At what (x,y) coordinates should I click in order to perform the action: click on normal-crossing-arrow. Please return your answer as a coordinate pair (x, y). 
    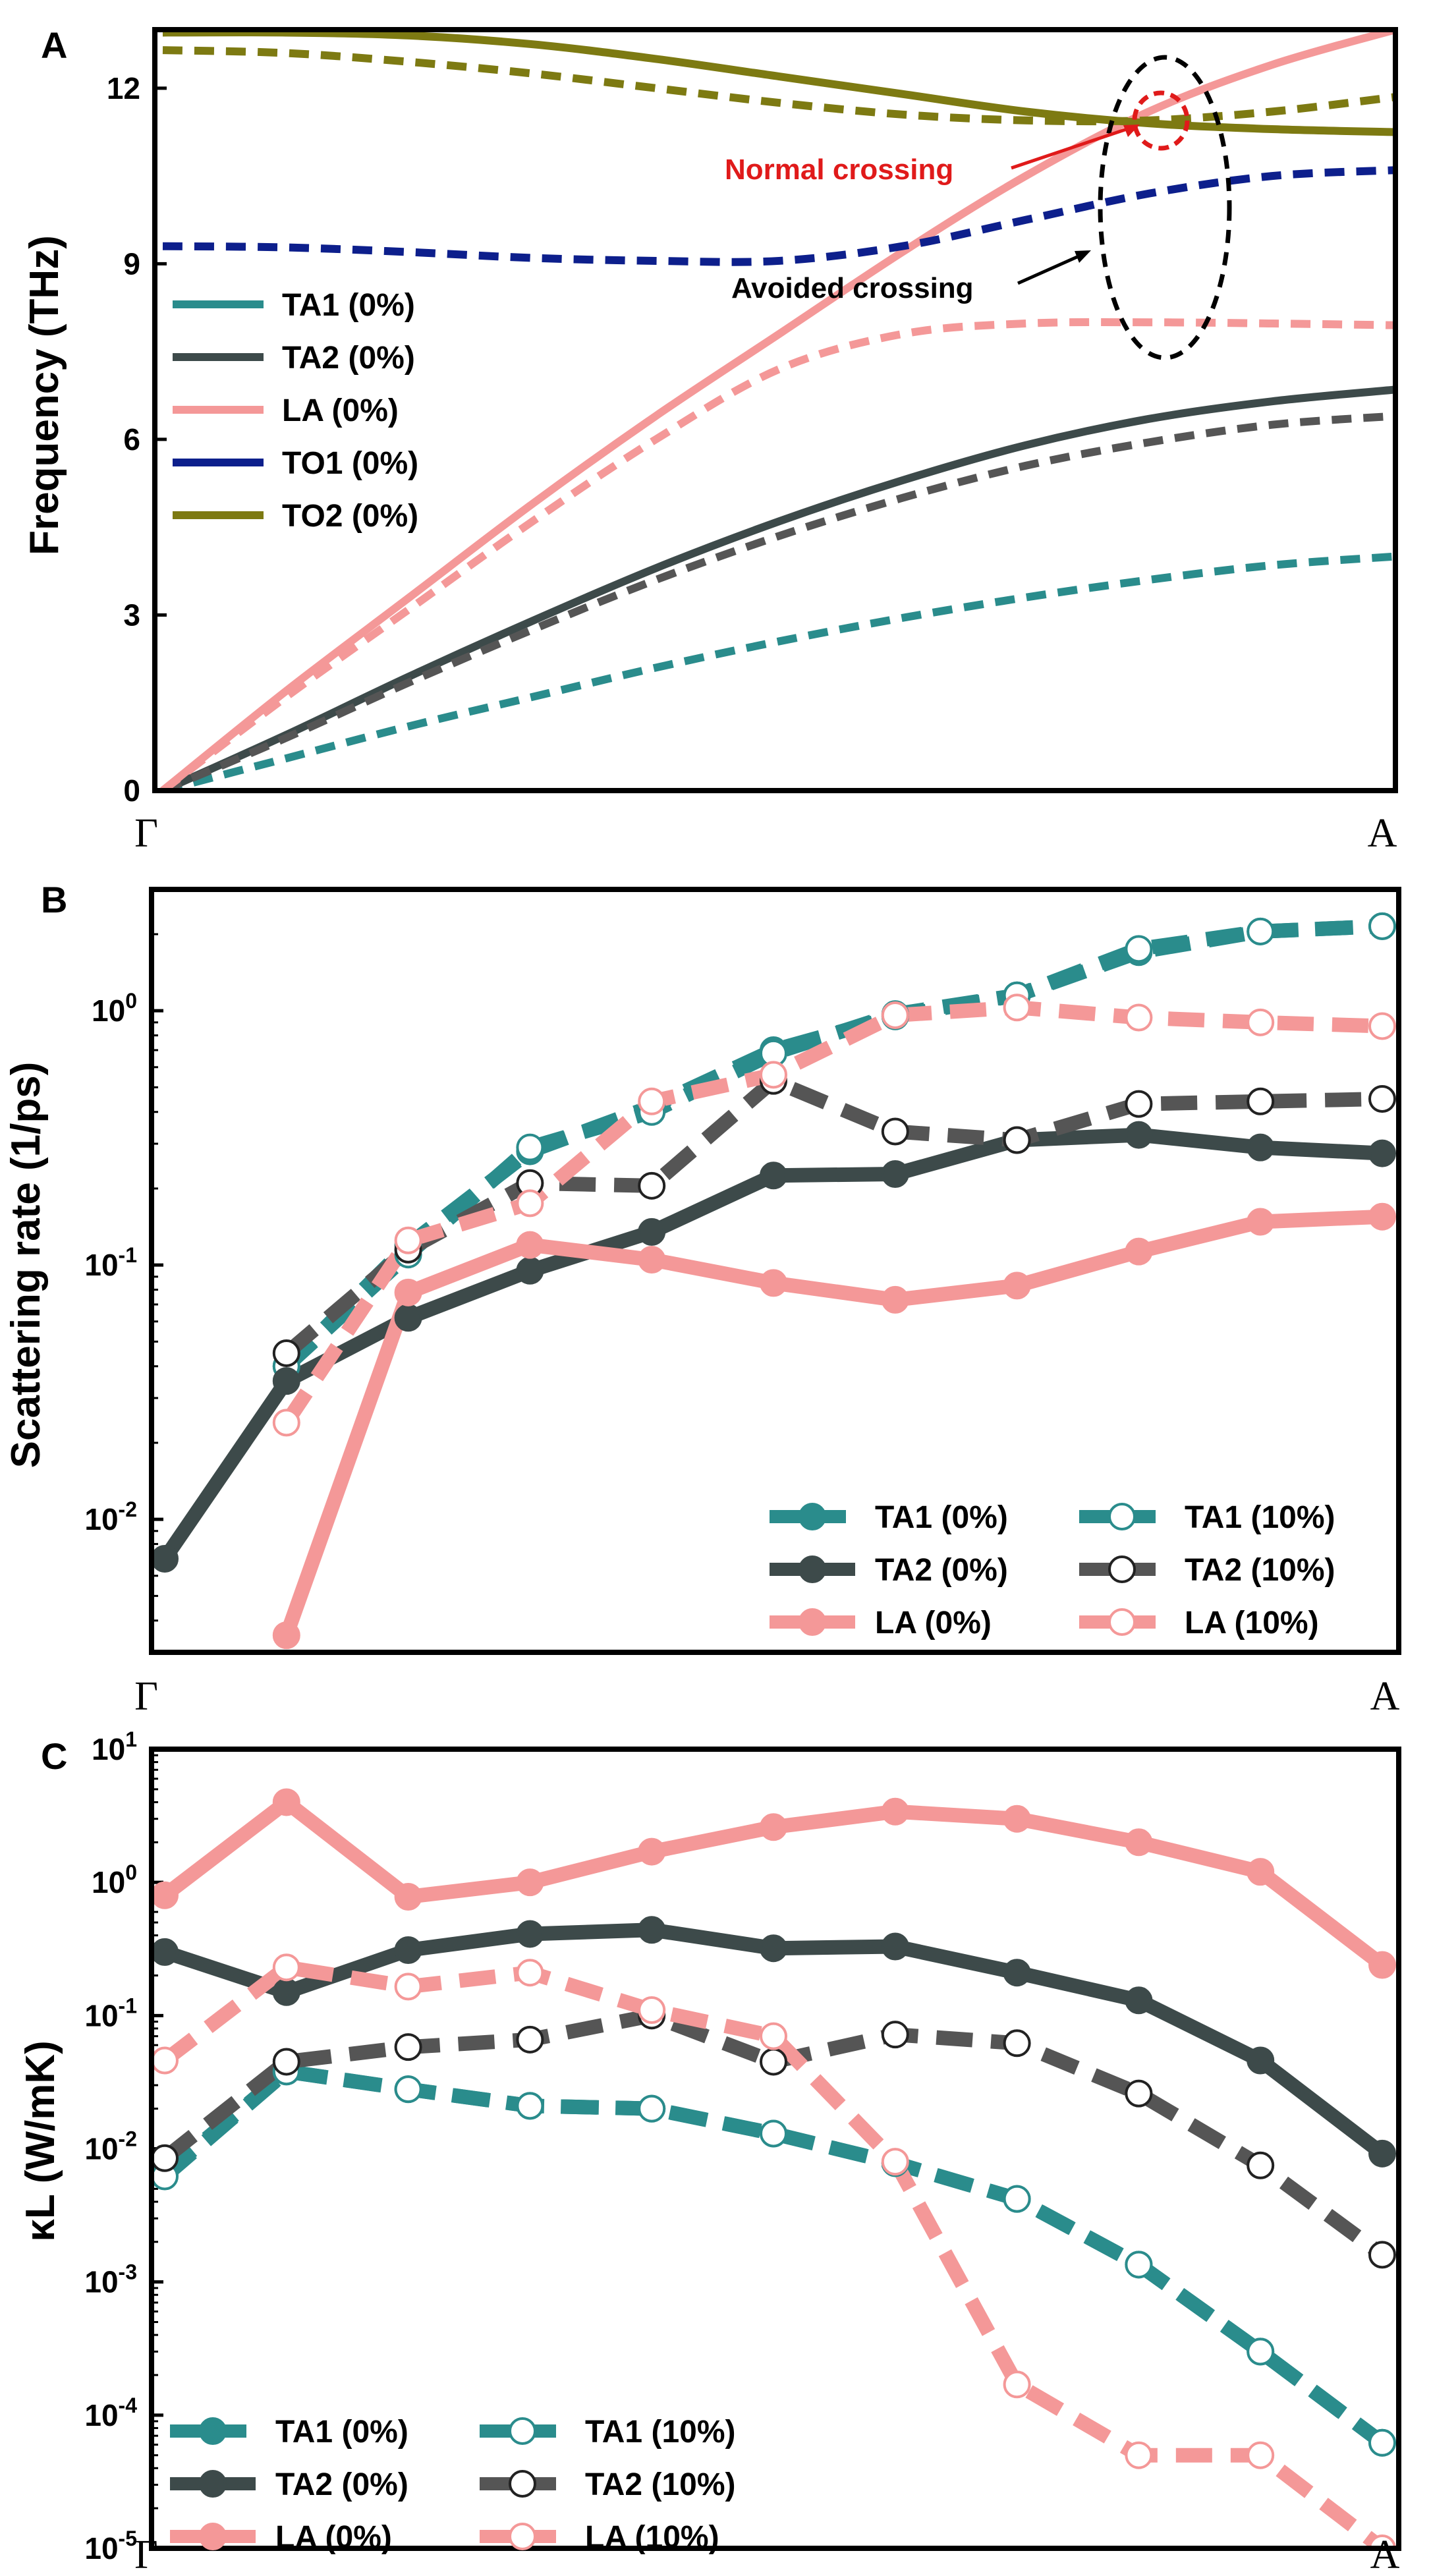
    Looking at the image, I should click on (1073, 147).